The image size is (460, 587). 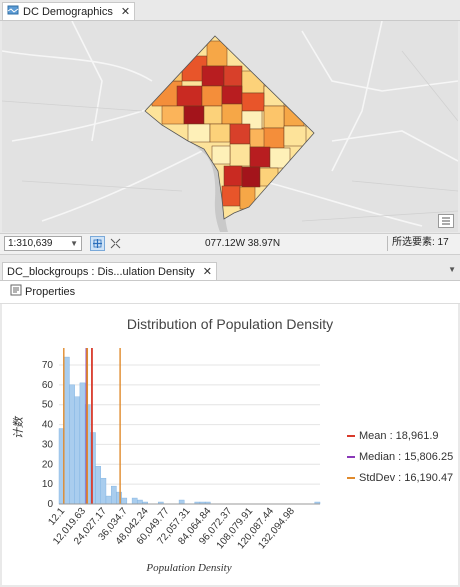 I want to click on legend-item-stddev: StdDev : 16,190.47, so click(x=400, y=478).